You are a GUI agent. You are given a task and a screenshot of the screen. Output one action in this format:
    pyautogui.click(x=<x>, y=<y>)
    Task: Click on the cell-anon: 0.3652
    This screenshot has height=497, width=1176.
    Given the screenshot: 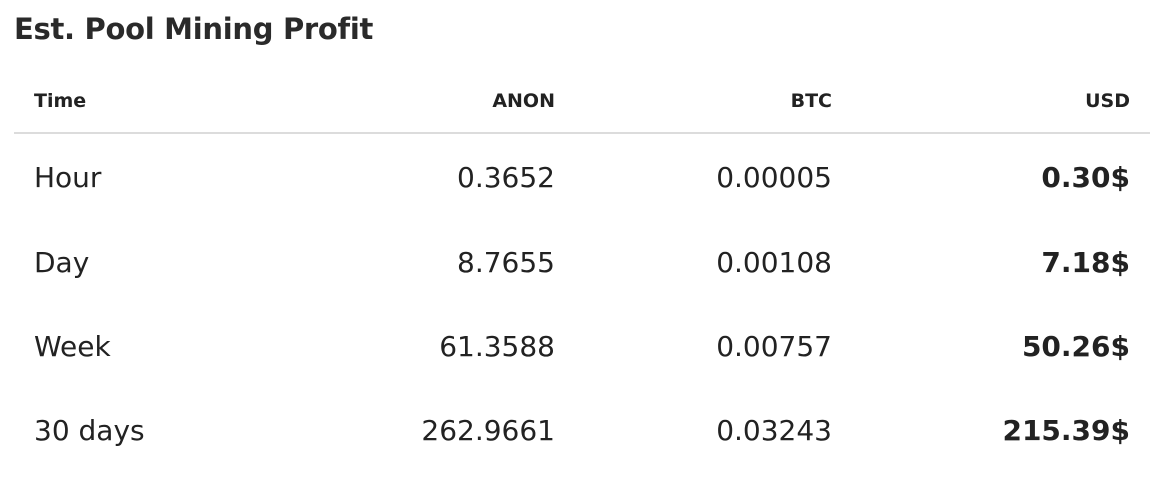 What is the action you would take?
    pyautogui.click(x=506, y=177)
    